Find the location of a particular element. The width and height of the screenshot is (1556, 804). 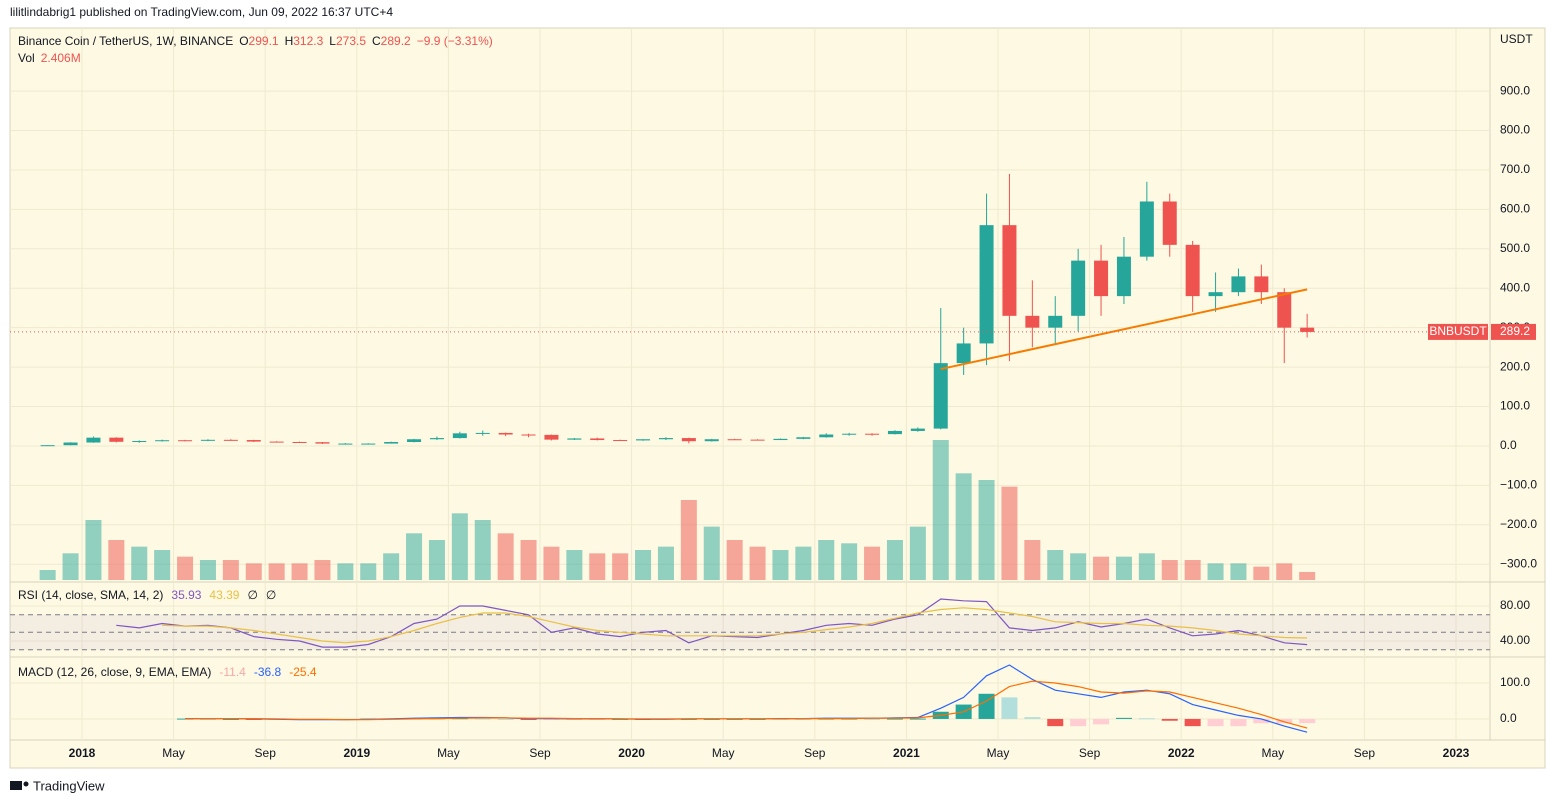

rsi-legend: RSI (14, close, SMA, 14, 2) 35.93 43.39 ∅ ∅ is located at coordinates (147, 595).